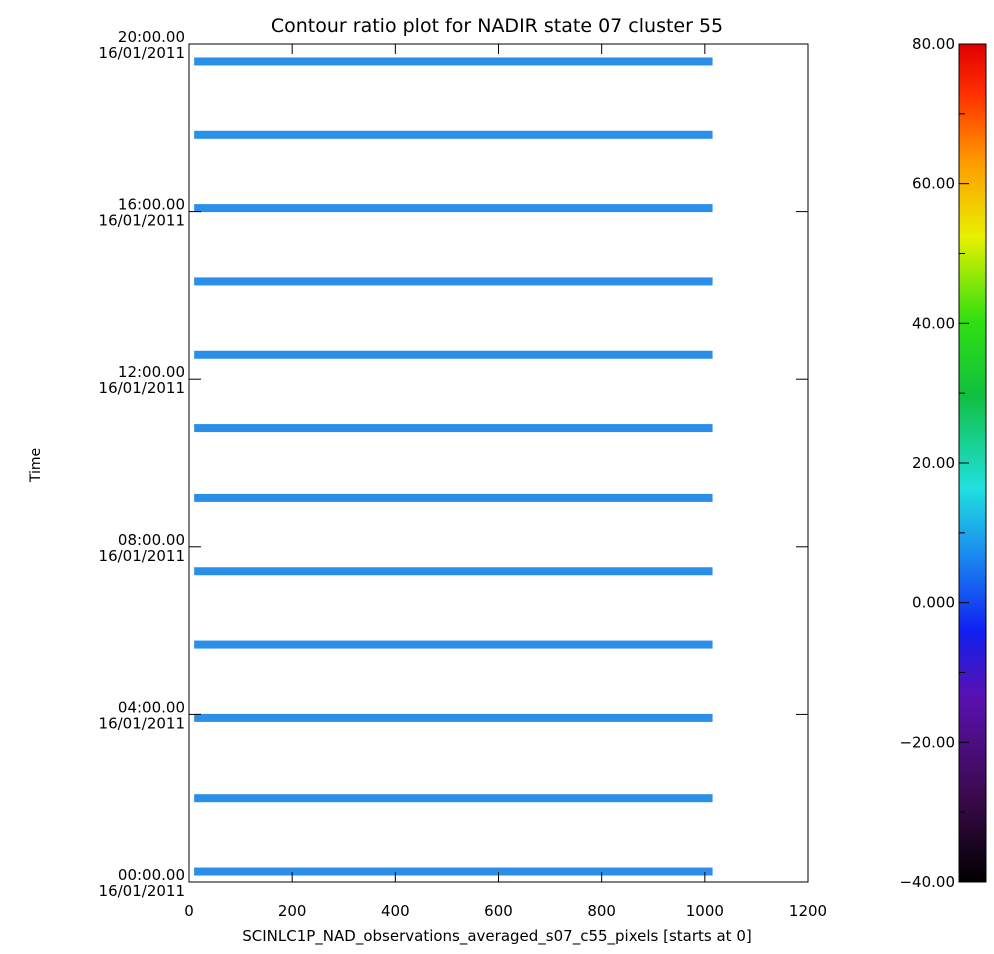 This screenshot has height=954, width=994. I want to click on y-tick-time-3: 12:00.00, so click(151, 372).